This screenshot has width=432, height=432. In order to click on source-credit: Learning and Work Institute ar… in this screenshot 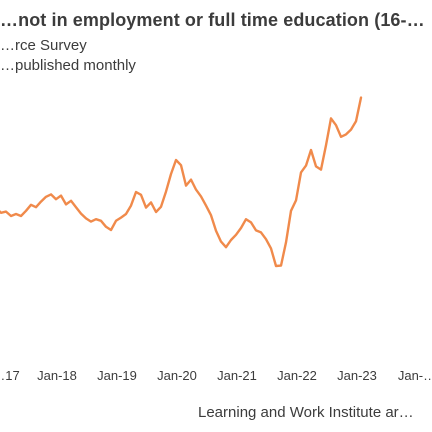, I will do `click(306, 412)`.